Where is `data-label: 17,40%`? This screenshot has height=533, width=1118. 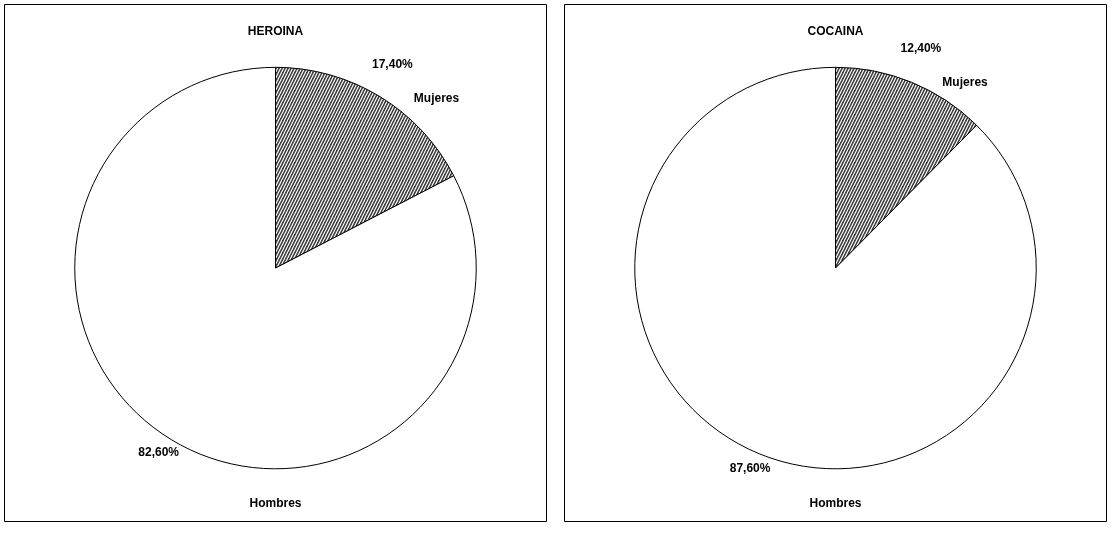
data-label: 17,40% is located at coordinates (393, 63).